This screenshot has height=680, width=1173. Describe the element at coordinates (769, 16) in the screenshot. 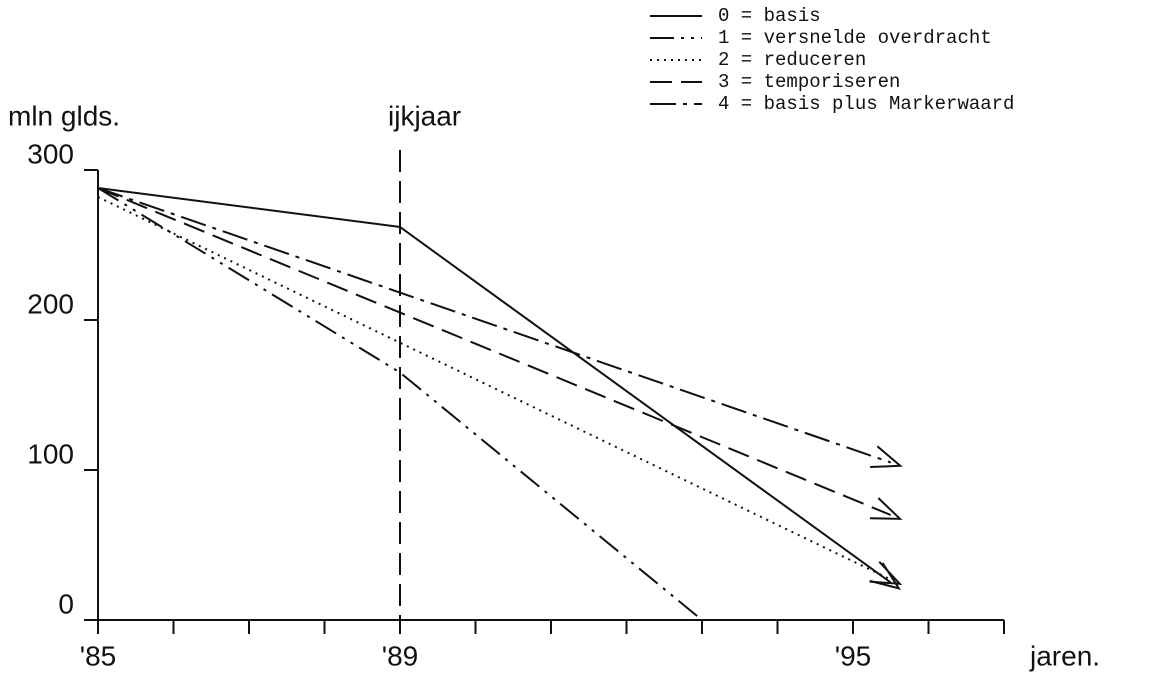

I see `legend-label: 0 = basis` at that location.